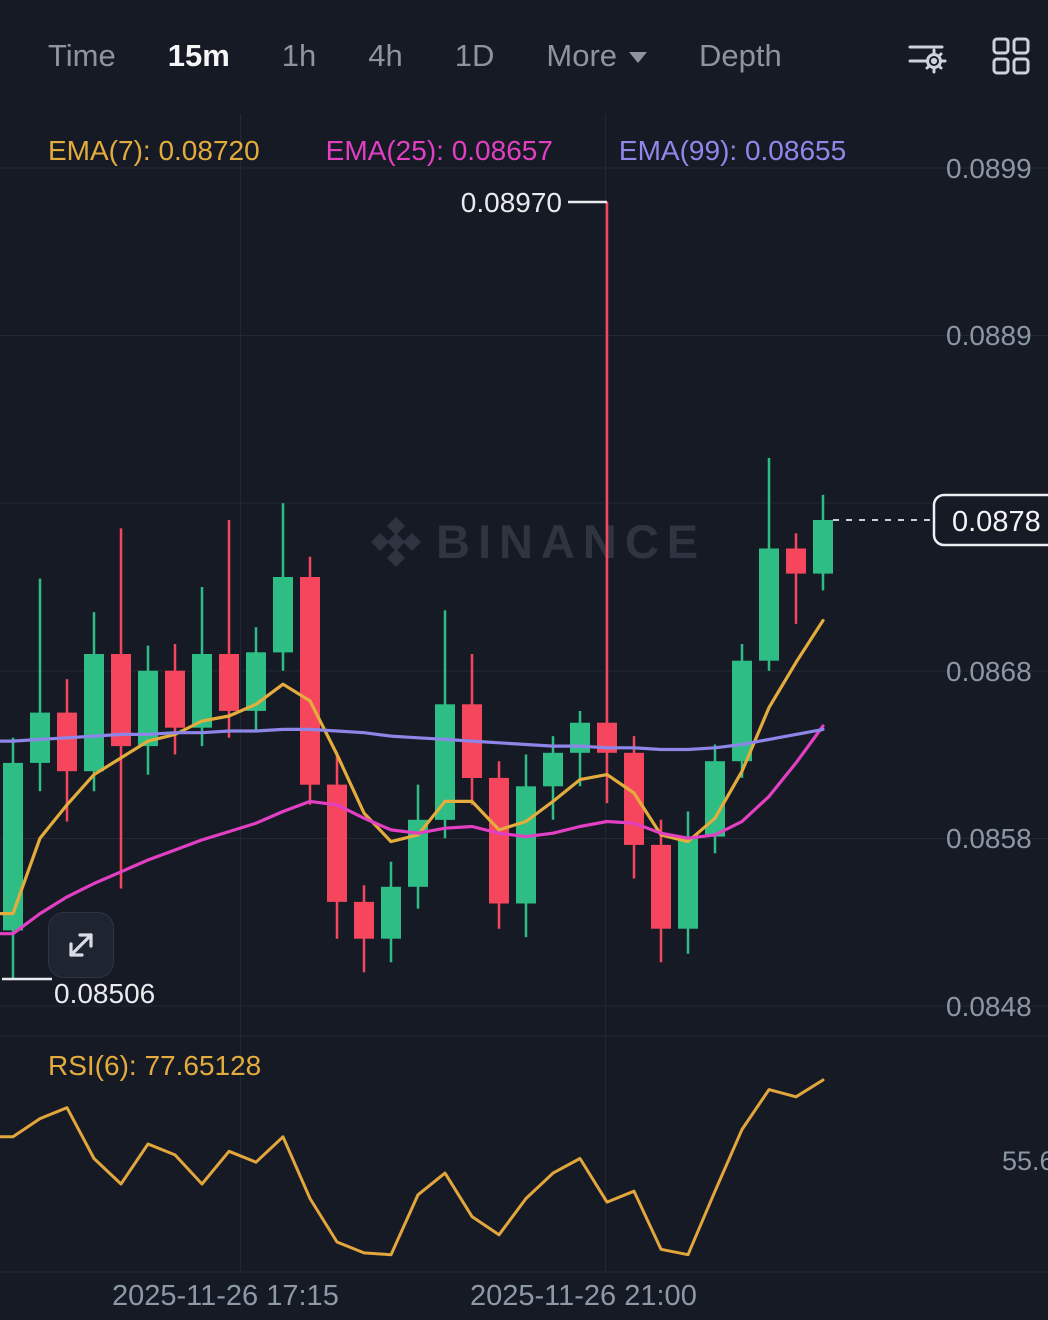  I want to click on ema99-legend-value: EMA(99): 0.08655, so click(732, 150).